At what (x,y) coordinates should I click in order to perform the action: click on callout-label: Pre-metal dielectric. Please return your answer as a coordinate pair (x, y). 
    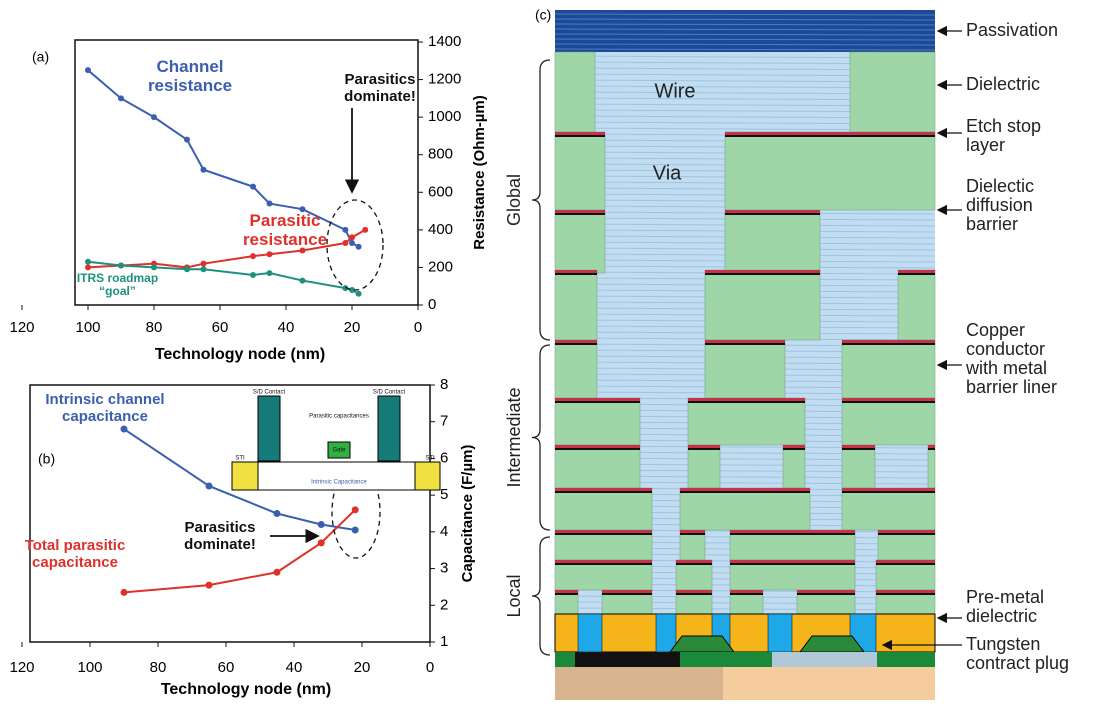
    Looking at the image, I should click on (1005, 606).